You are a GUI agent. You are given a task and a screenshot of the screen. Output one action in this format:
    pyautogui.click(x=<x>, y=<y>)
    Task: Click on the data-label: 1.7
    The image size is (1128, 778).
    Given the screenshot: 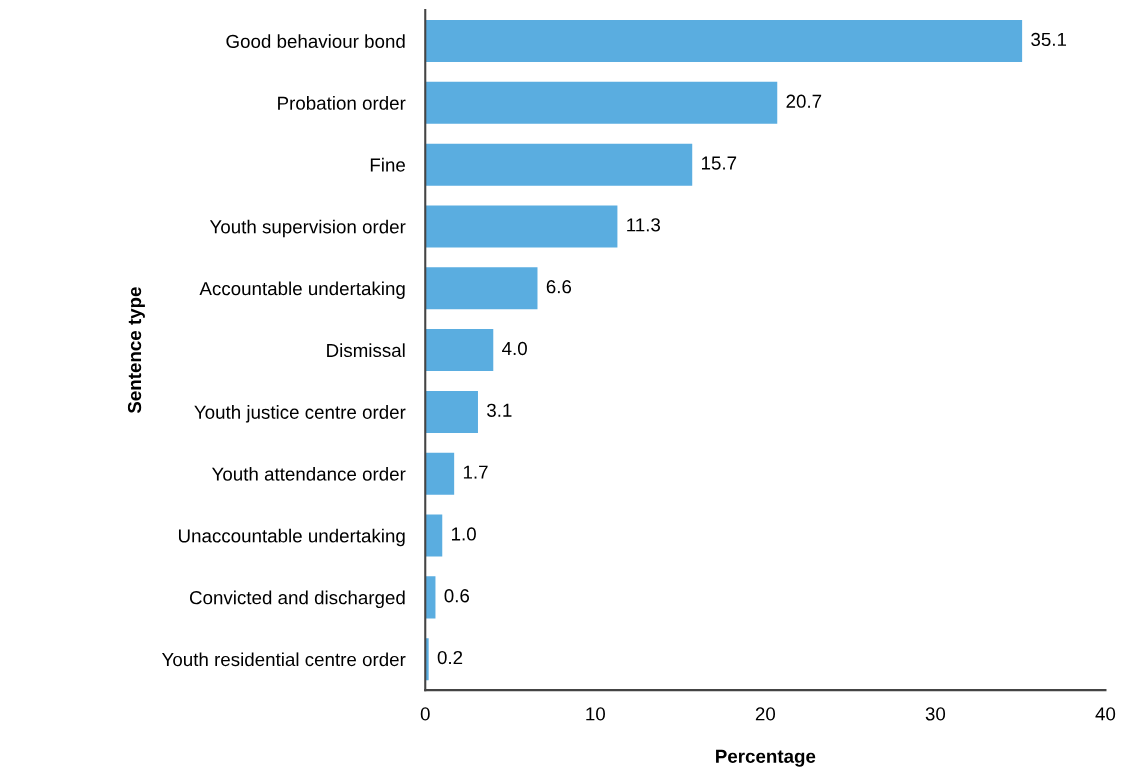 What is the action you would take?
    pyautogui.click(x=475, y=472)
    